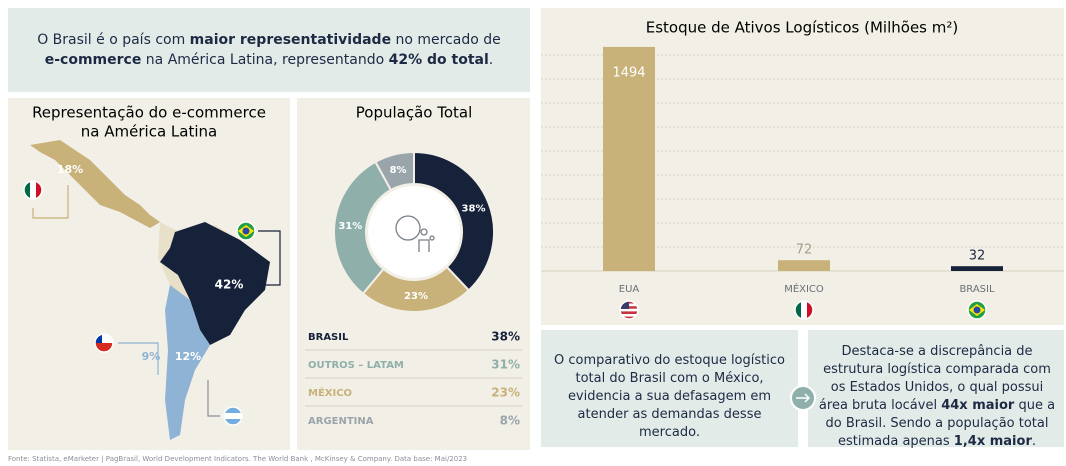 Image resolution: width=1066 pixels, height=466 pixels. I want to click on table-lines, so click(413, 378).